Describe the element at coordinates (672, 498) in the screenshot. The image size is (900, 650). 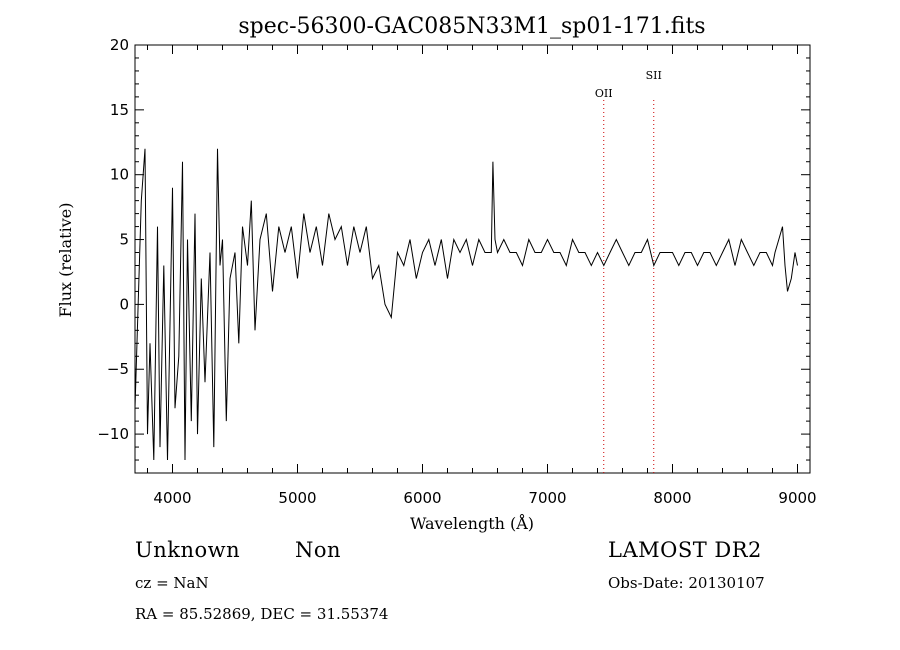
I see `x-tick-label: 8000` at that location.